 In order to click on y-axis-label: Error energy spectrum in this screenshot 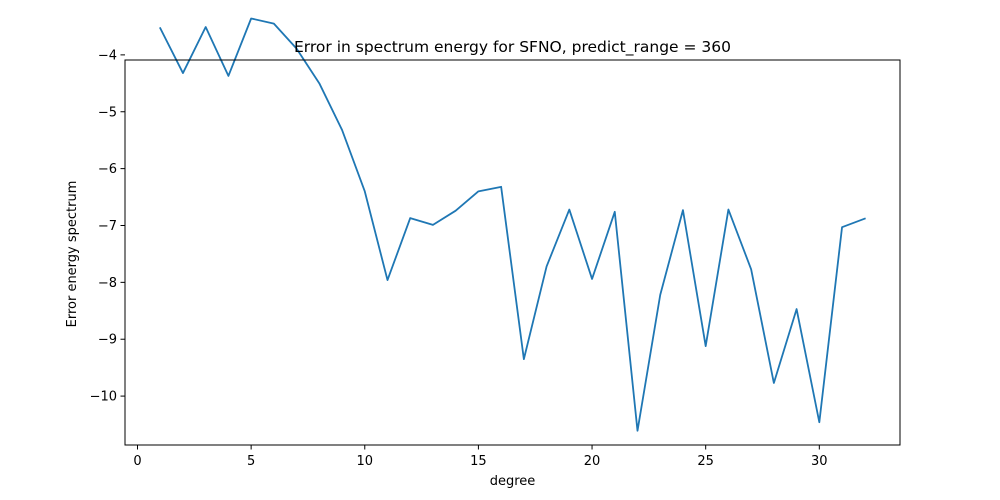, I will do `click(72, 254)`.